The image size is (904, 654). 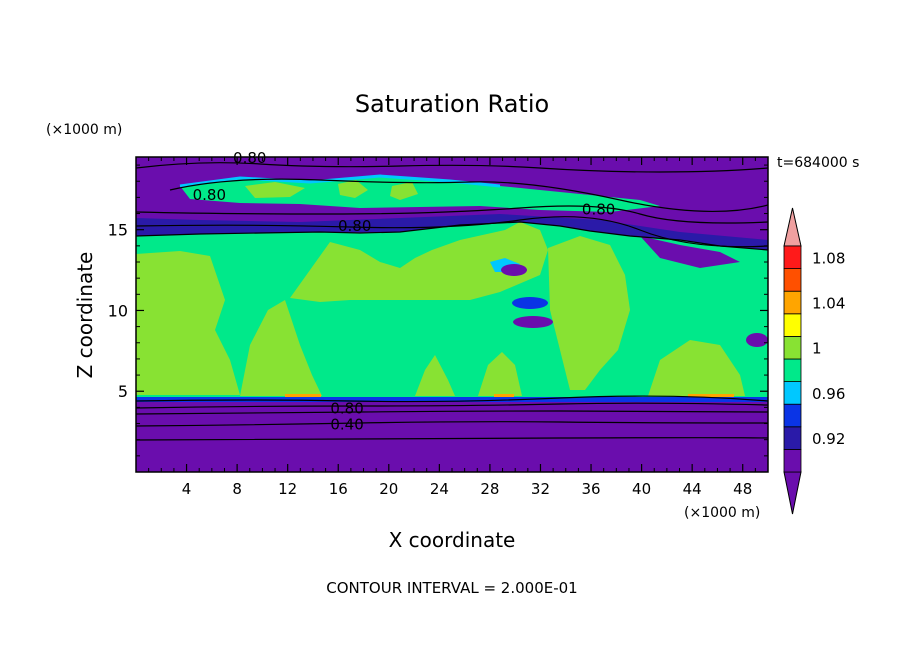 What do you see at coordinates (123, 391) in the screenshot?
I see `y-tick-label: 5` at bounding box center [123, 391].